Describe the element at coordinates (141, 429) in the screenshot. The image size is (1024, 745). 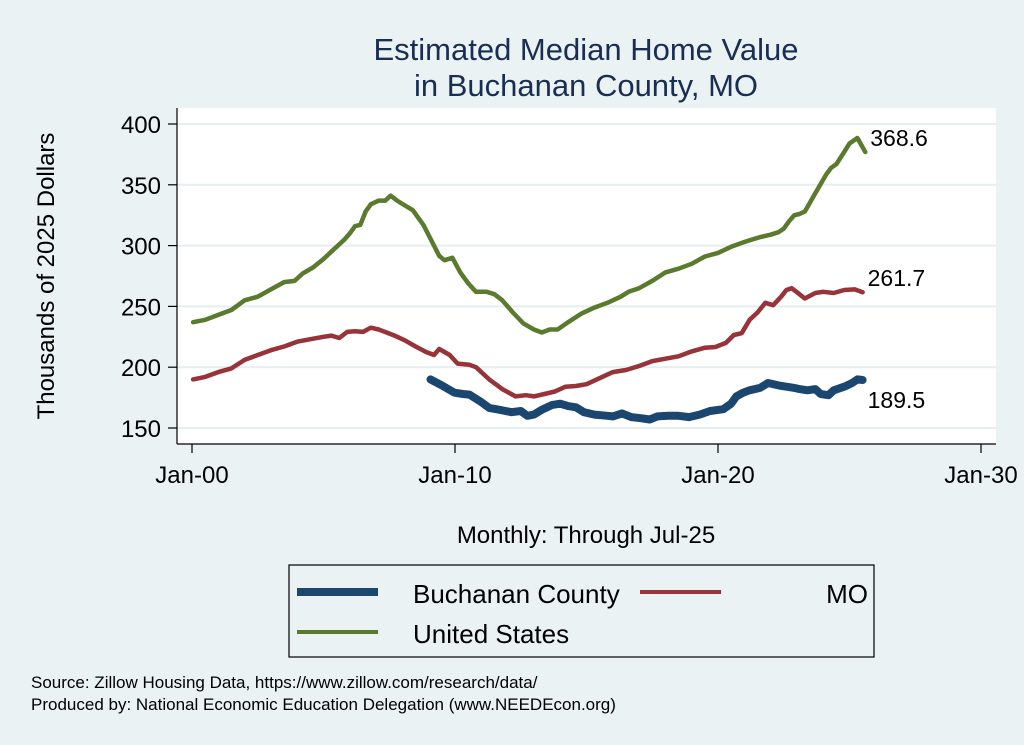
I see `y-tick-label: 150` at that location.